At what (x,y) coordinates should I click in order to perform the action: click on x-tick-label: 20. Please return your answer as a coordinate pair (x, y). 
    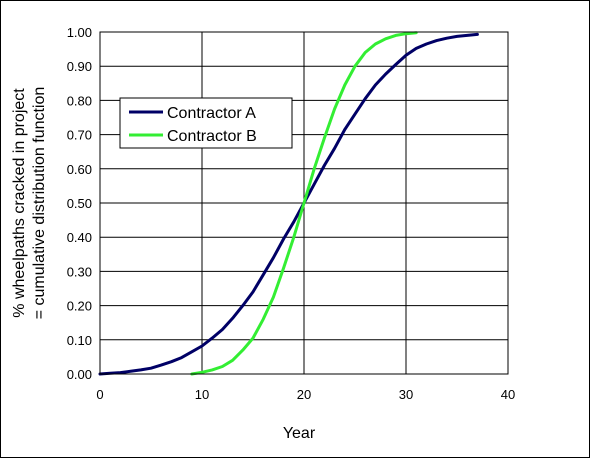
    Looking at the image, I should click on (304, 394).